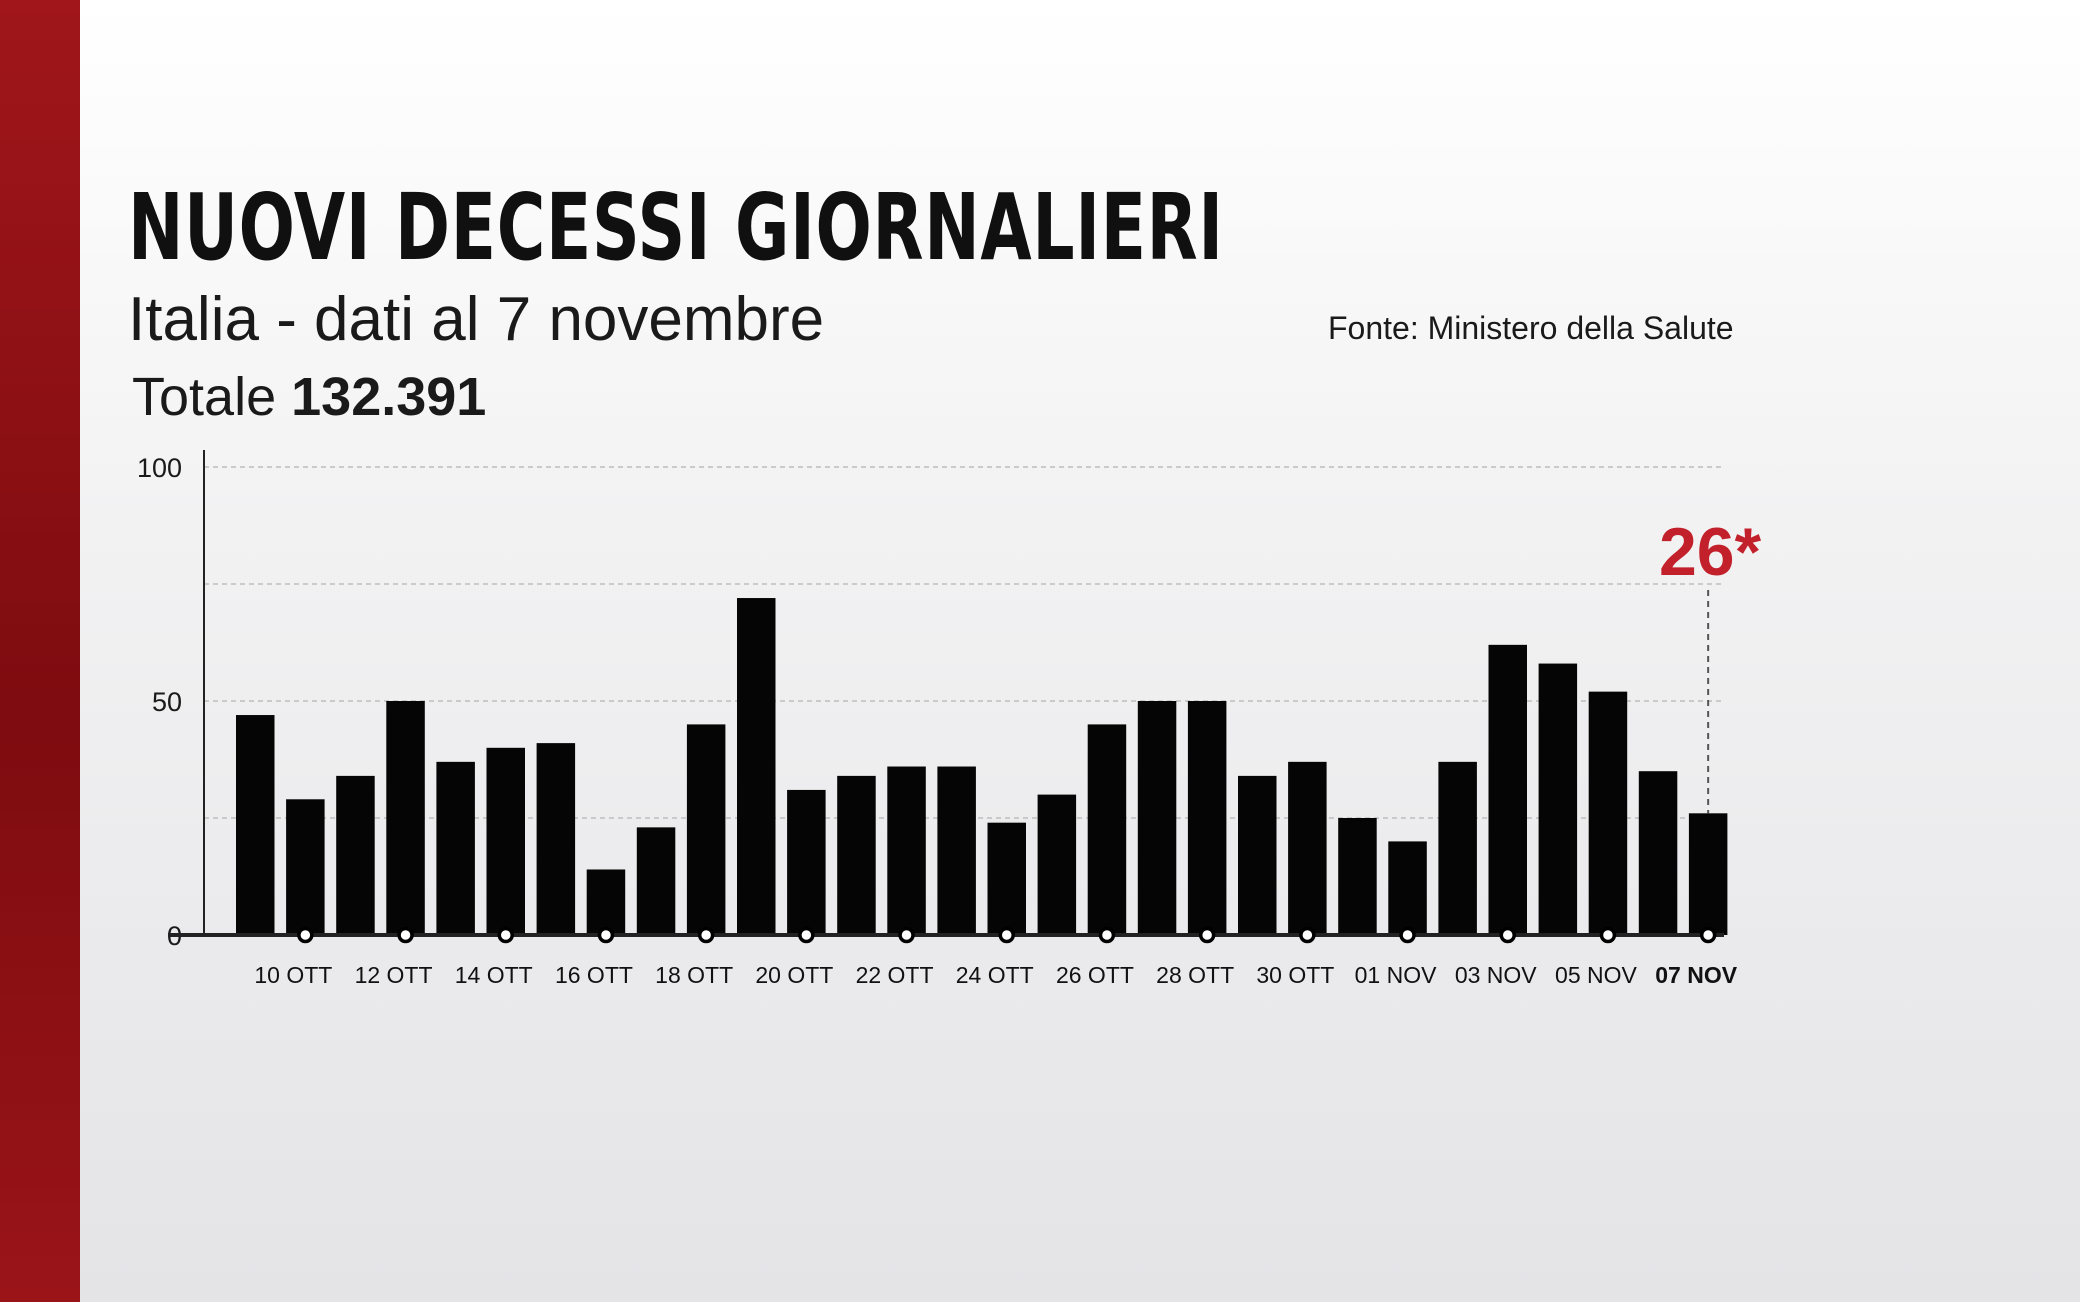  What do you see at coordinates (1531, 328) in the screenshot?
I see `source-note: Fonte: Ministero della Salute` at bounding box center [1531, 328].